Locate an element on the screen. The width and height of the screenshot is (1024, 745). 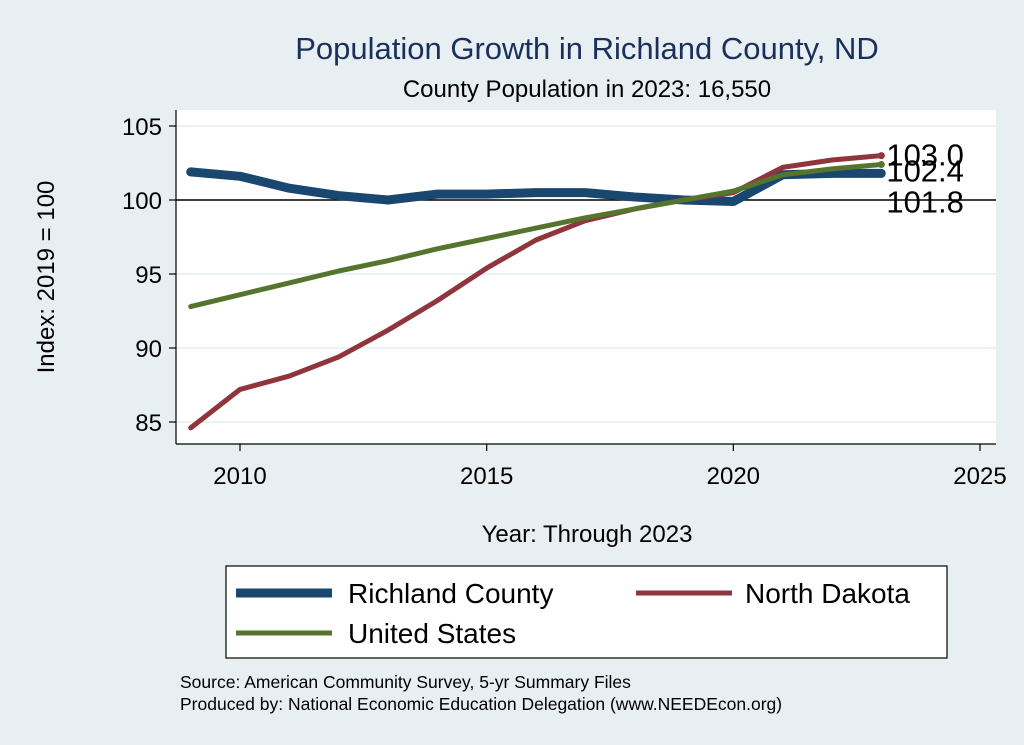
x-tick-label-2020: 2020 is located at coordinates (733, 476).